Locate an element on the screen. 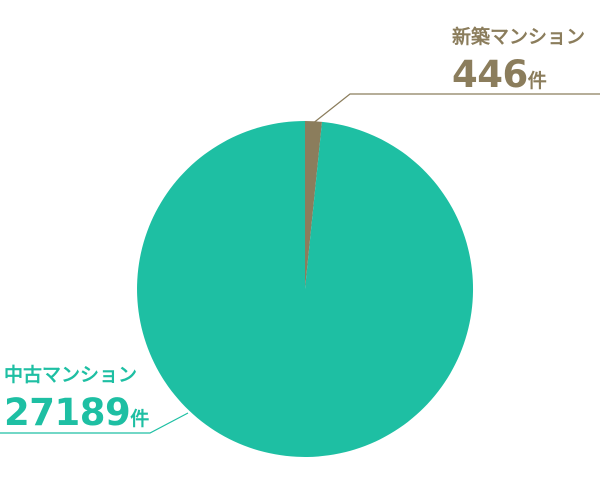  leader-line-chuko is located at coordinates (94, 423).